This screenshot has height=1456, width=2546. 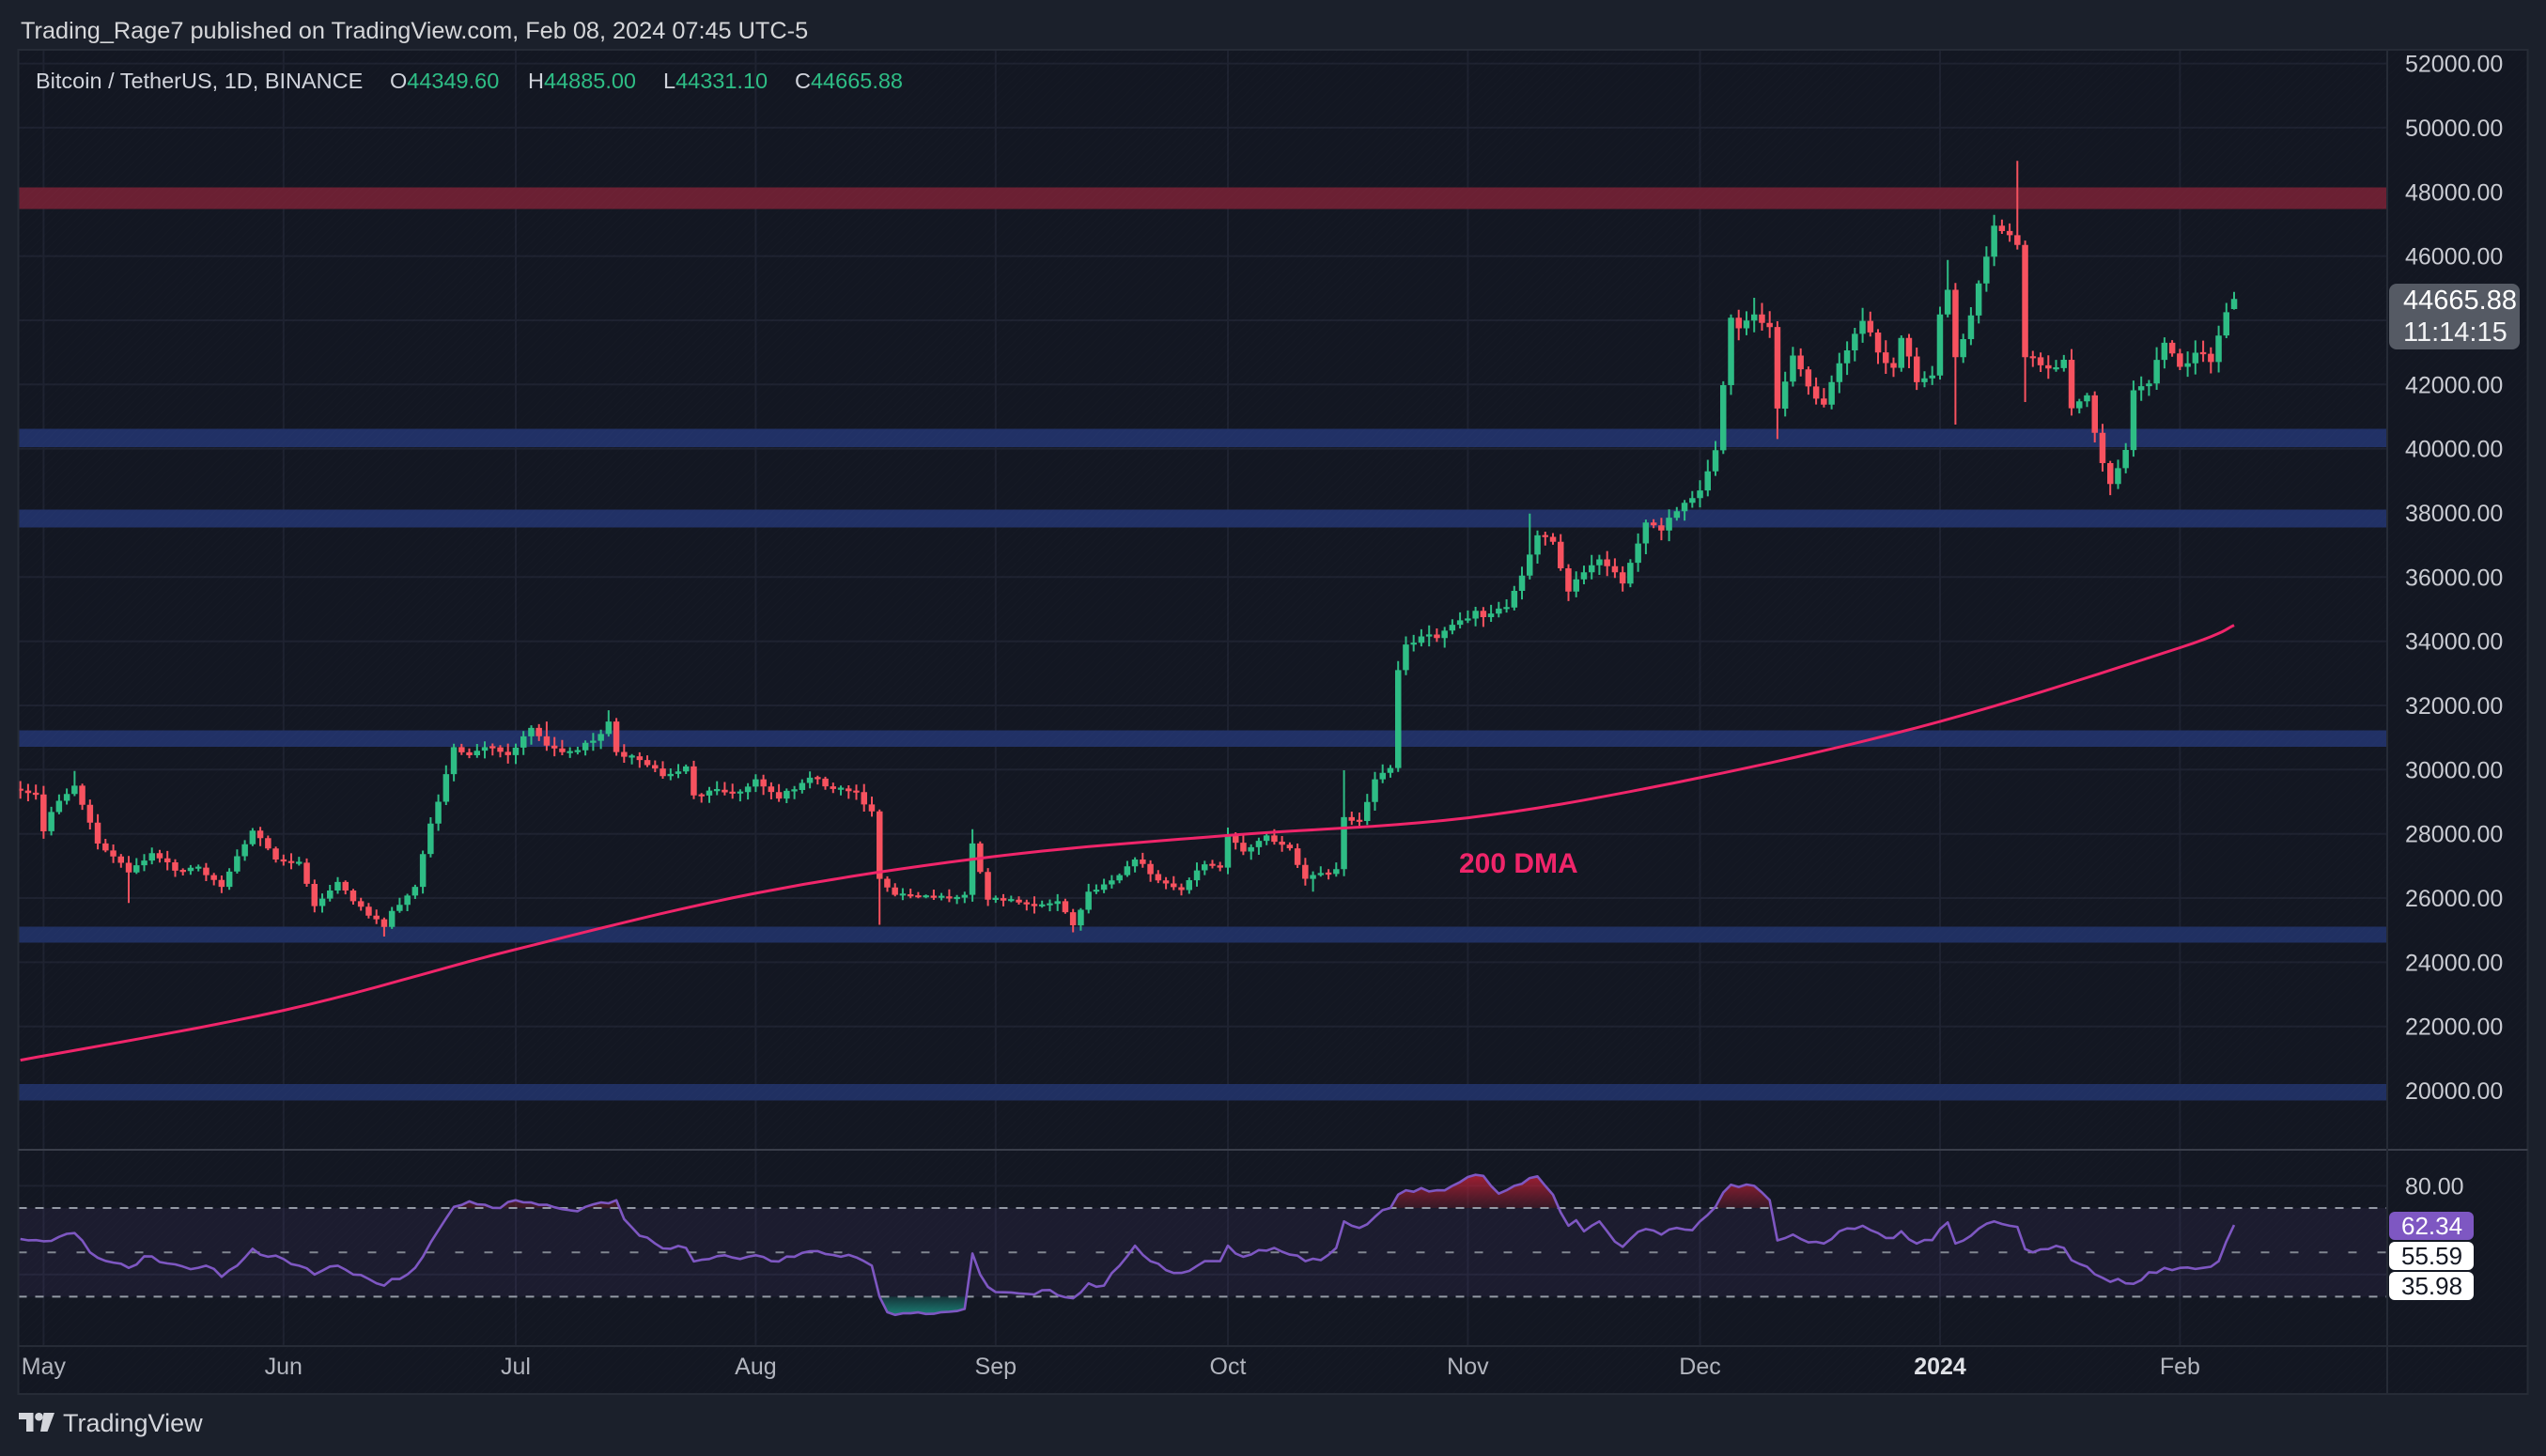 What do you see at coordinates (2454, 65) in the screenshot?
I see `svg-text: 52000.00` at bounding box center [2454, 65].